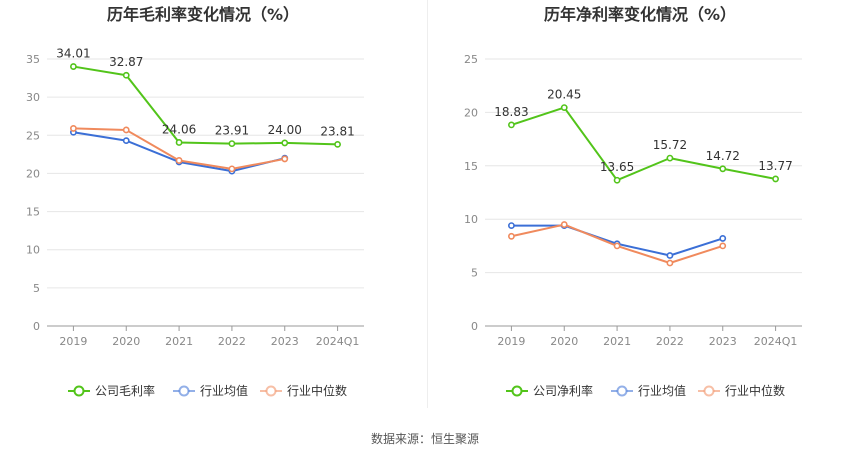 This screenshot has height=459, width=850. Describe the element at coordinates (424, 439) in the screenshot. I see `data-source-note: 数据来源：恒生聚源` at that location.